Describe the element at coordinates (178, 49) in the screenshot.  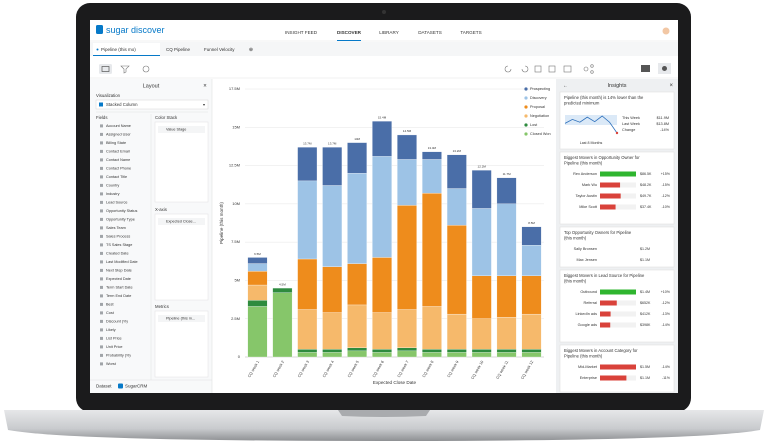
I see `tab: CQ Pipeline` at that location.